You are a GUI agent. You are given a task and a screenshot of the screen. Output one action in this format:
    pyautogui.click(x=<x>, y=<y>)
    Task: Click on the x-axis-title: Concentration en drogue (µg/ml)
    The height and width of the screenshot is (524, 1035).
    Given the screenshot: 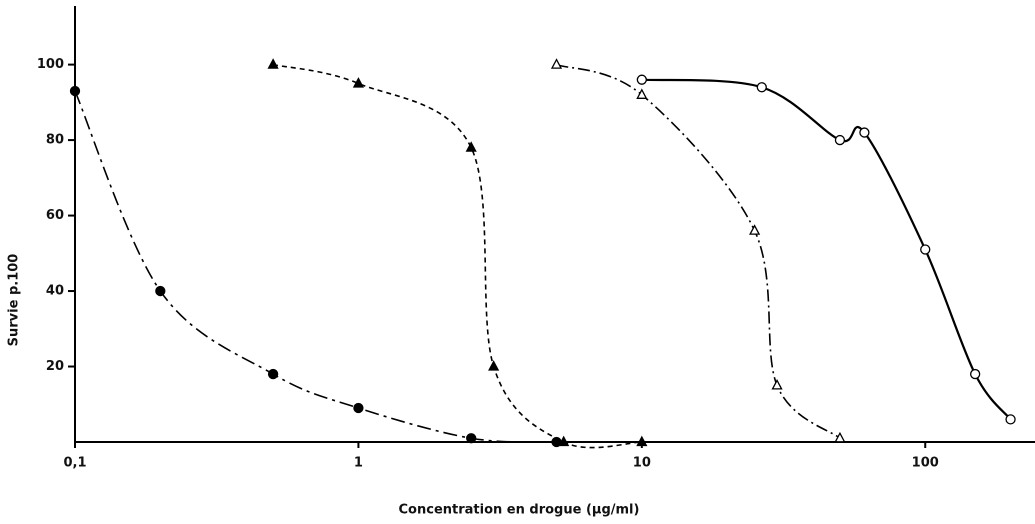 What is the action you would take?
    pyautogui.click(x=519, y=510)
    